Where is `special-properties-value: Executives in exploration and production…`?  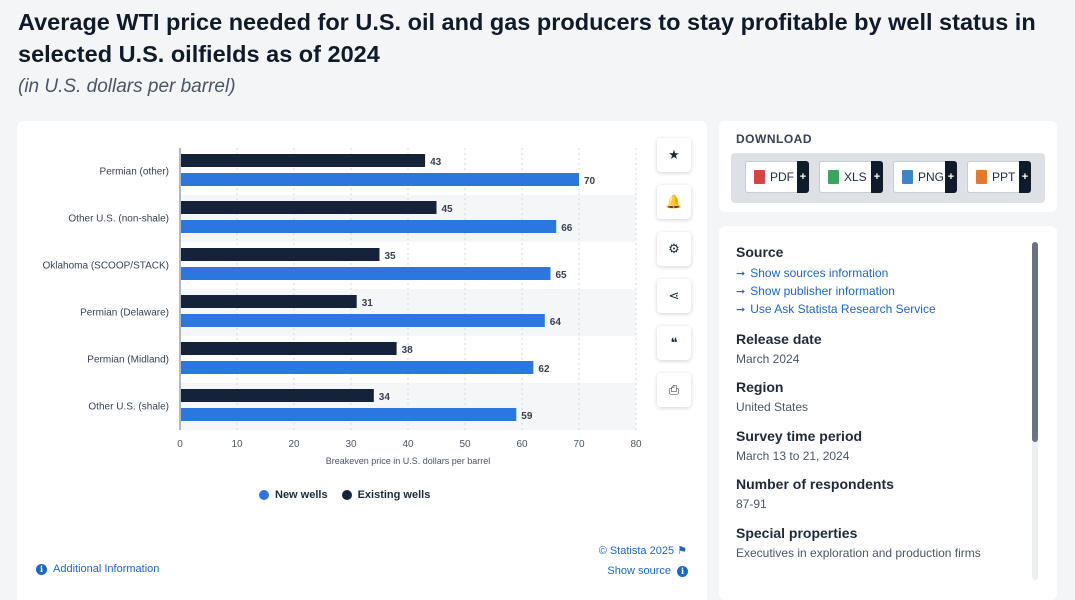
special-properties-value: Executives in exploration and production… is located at coordinates (858, 553).